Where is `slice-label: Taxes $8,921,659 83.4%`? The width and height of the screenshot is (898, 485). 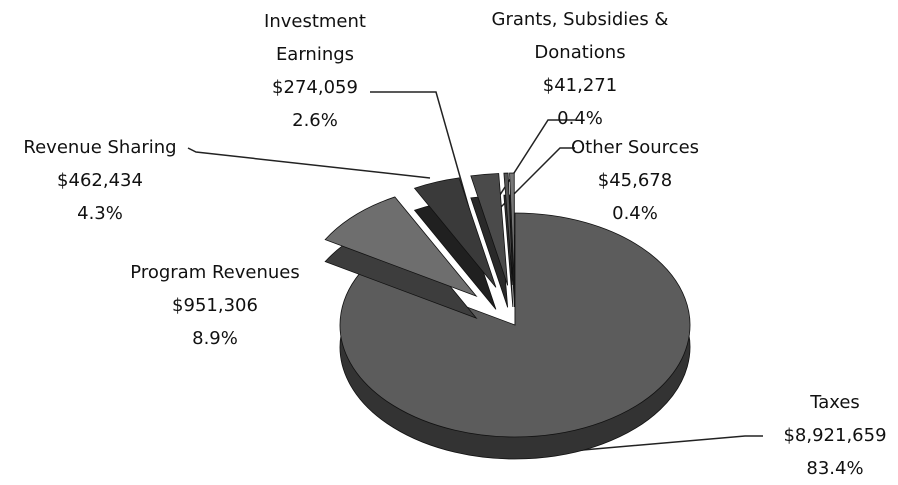
slice-label: Taxes $8,921,659 83.4% is located at coordinates (829, 435).